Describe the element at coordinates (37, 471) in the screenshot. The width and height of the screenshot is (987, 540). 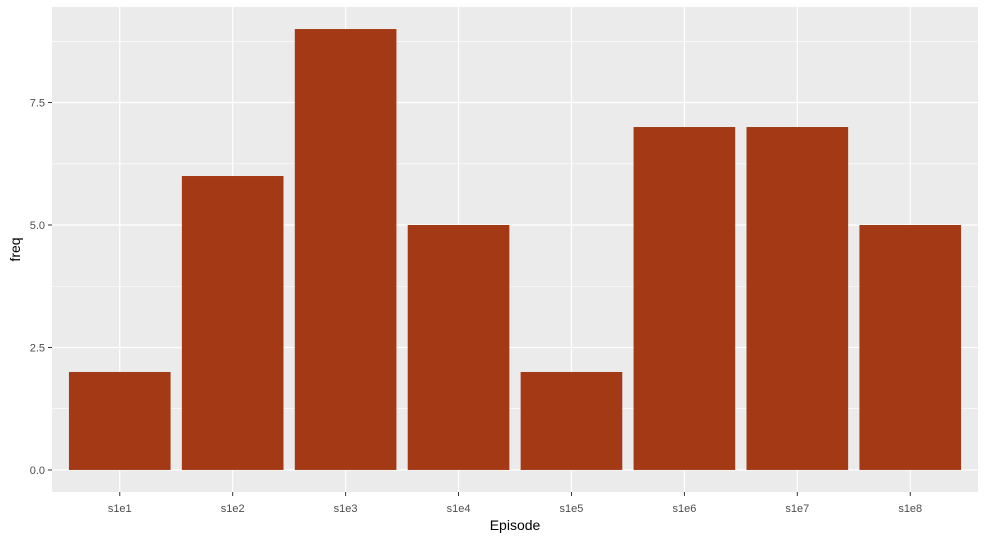
I see `y-tick-label: 0.0` at that location.